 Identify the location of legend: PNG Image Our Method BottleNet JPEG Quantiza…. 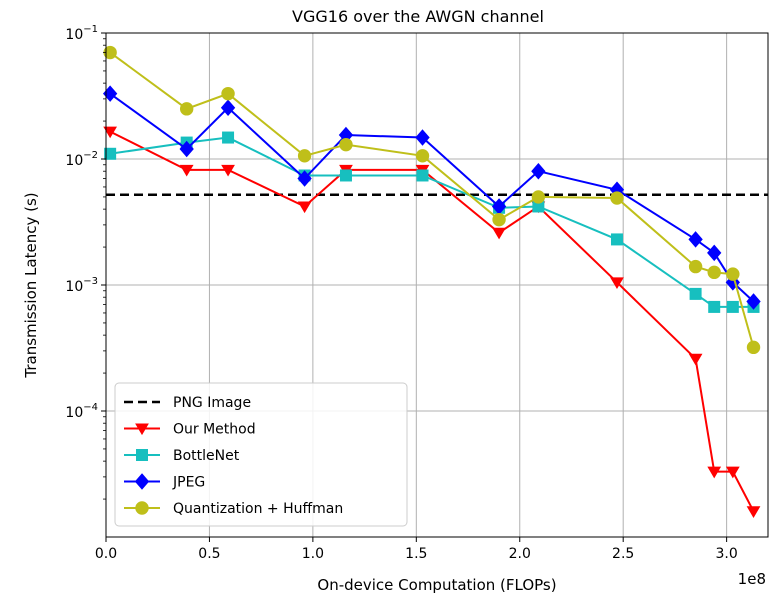
(261, 454).